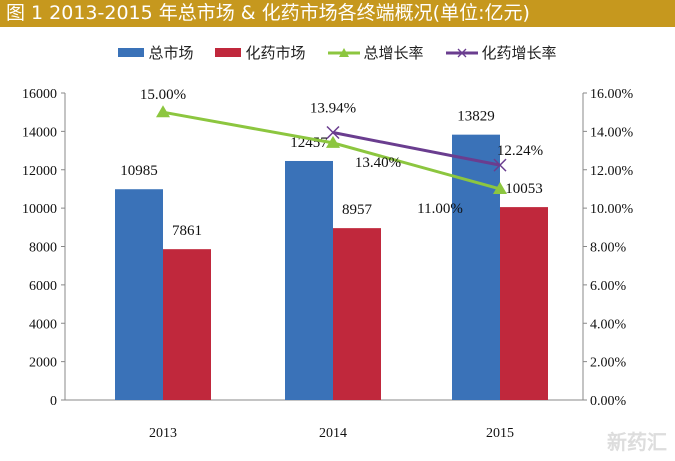  Describe the element at coordinates (608, 324) in the screenshot. I see `right-tick-label: 4.00%` at that location.